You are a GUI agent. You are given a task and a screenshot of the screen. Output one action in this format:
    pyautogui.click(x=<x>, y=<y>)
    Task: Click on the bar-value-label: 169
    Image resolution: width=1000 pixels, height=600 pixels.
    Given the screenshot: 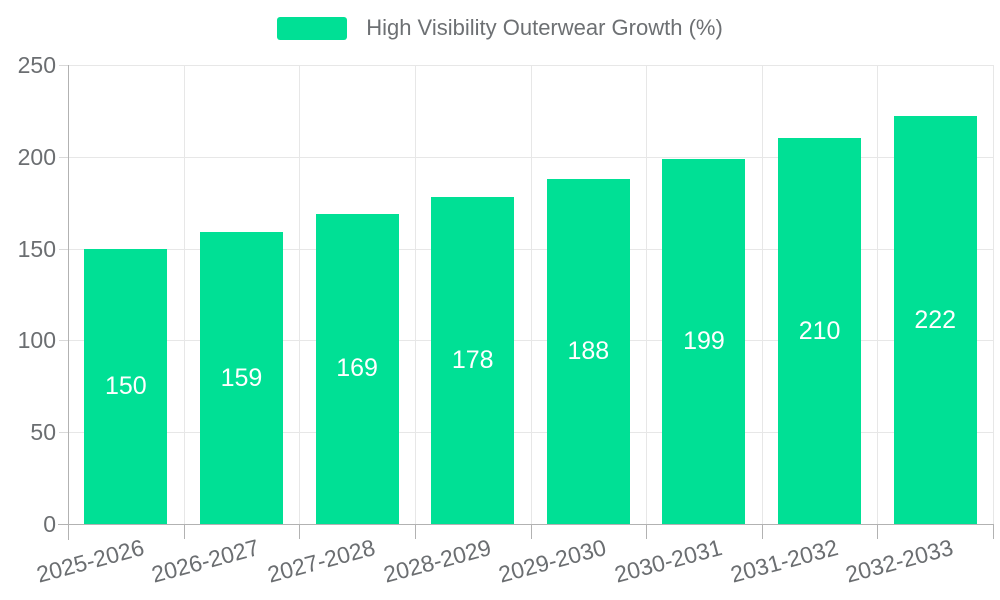 What is the action you would take?
    pyautogui.click(x=357, y=368)
    